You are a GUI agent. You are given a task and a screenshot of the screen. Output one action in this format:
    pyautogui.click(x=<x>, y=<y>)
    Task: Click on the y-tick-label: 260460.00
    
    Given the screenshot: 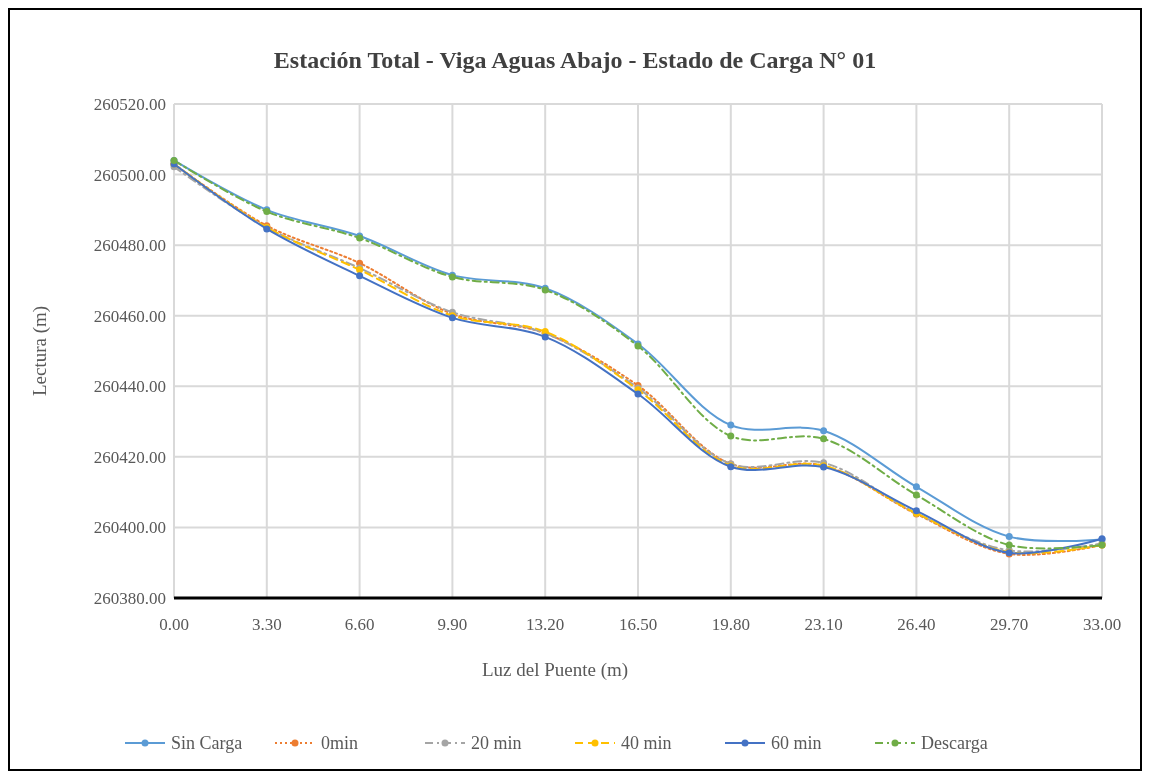 What is the action you would take?
    pyautogui.click(x=129, y=316)
    